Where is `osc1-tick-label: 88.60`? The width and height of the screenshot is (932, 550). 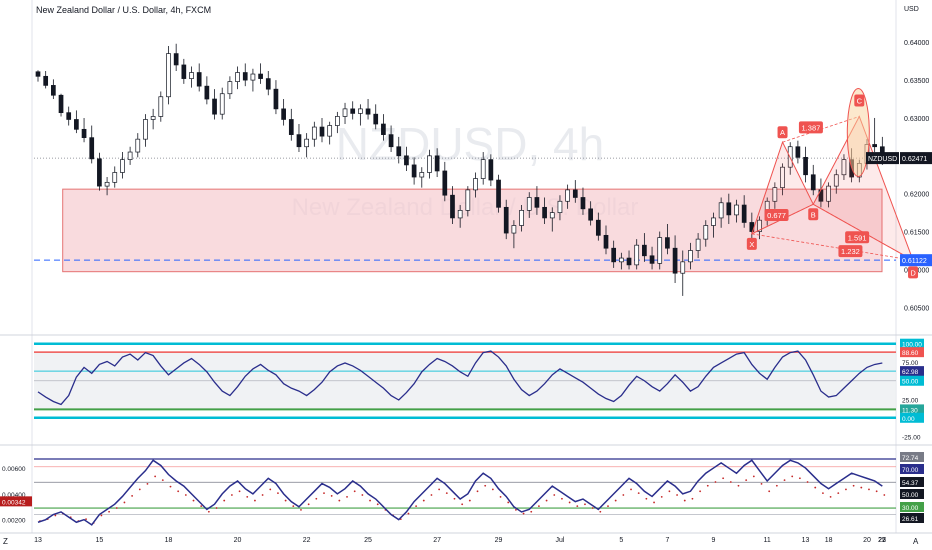 osc1-tick-label: 88.60 is located at coordinates (910, 353).